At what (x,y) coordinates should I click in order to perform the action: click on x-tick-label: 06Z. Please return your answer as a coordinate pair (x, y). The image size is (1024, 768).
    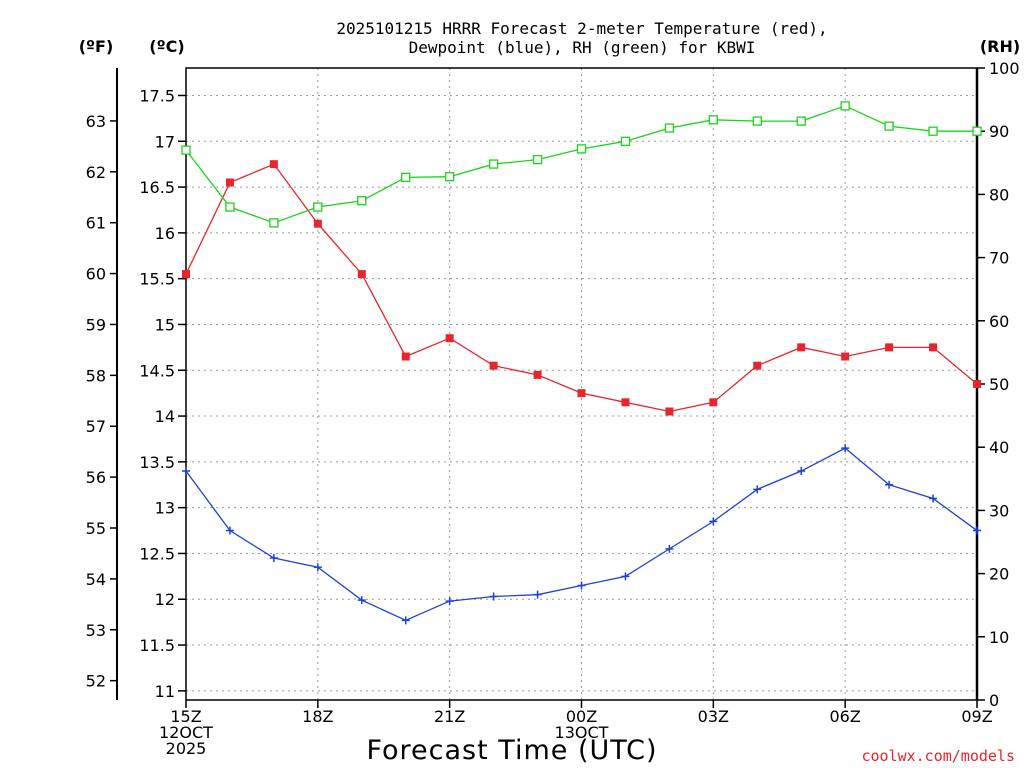
    Looking at the image, I should click on (845, 716).